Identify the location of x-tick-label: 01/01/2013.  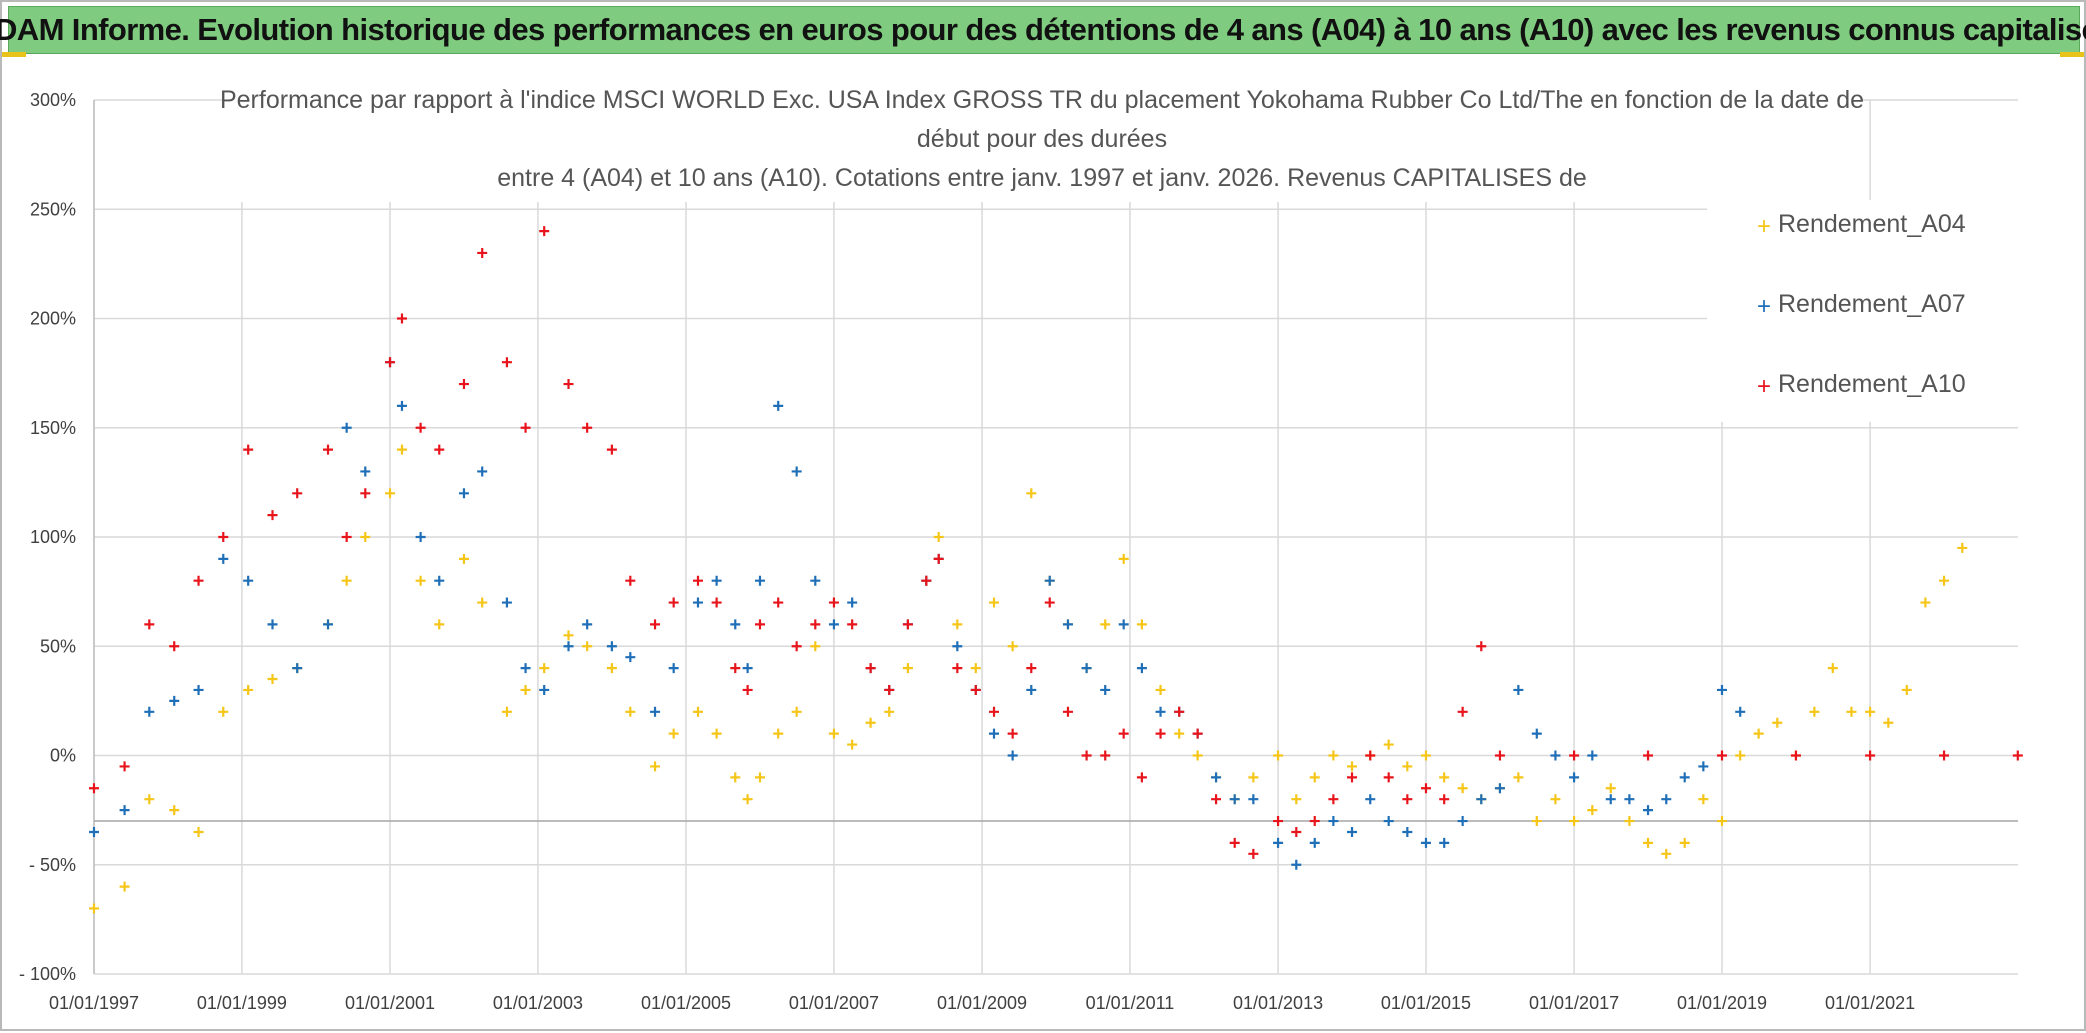
(1278, 1003).